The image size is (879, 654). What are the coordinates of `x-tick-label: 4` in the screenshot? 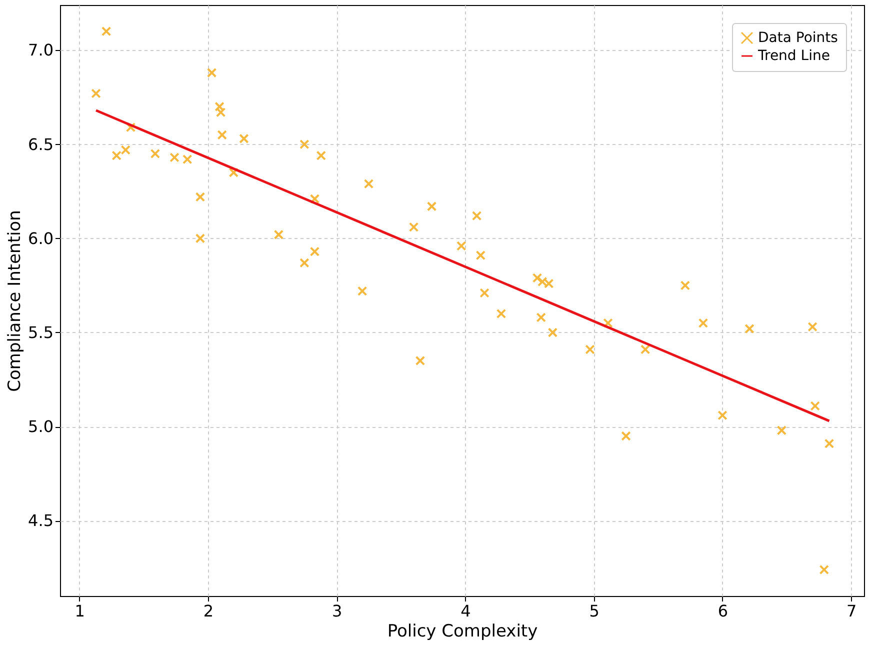 It's located at (465, 611).